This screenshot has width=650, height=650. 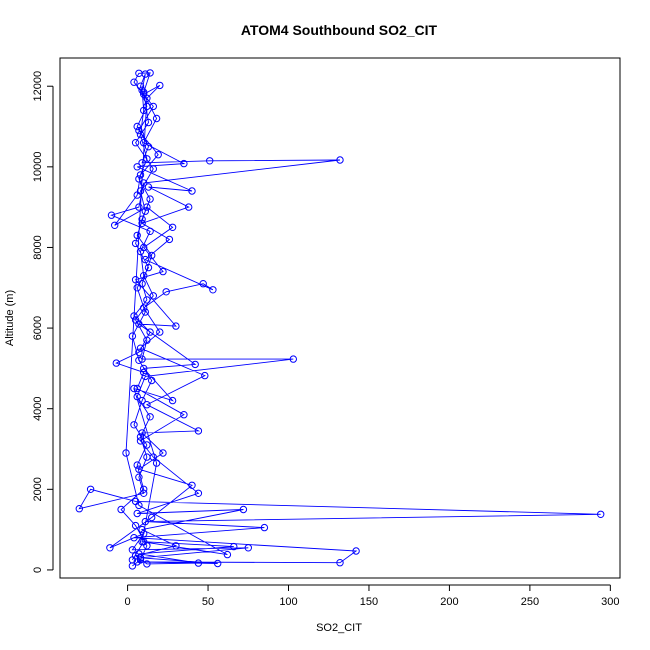 I want to click on x-tick-label: 250, so click(x=530, y=602).